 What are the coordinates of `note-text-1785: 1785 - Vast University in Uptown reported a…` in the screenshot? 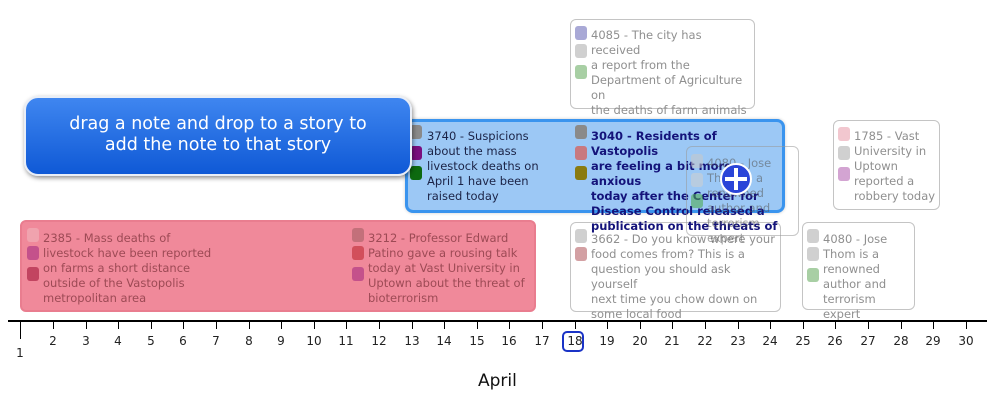 It's located at (895, 166).